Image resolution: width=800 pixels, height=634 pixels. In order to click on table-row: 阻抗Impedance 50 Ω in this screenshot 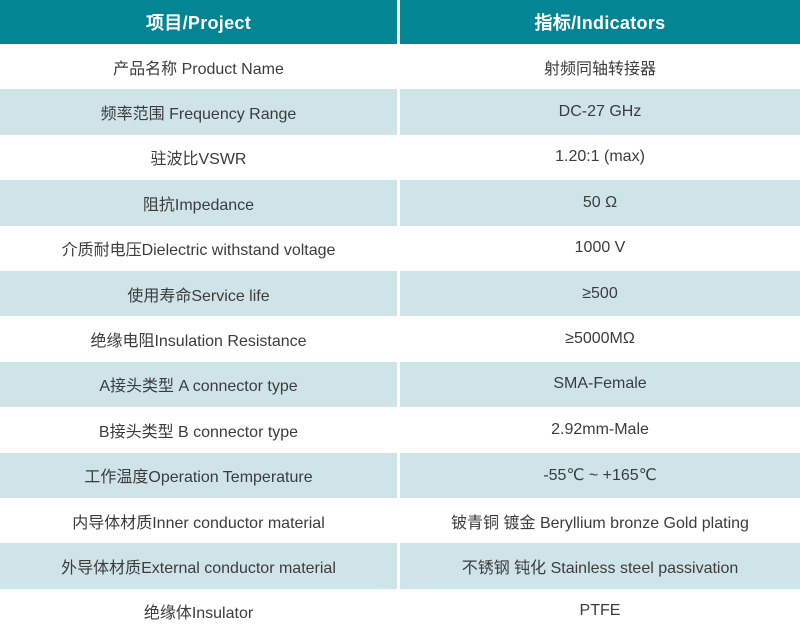, I will do `click(400, 203)`.